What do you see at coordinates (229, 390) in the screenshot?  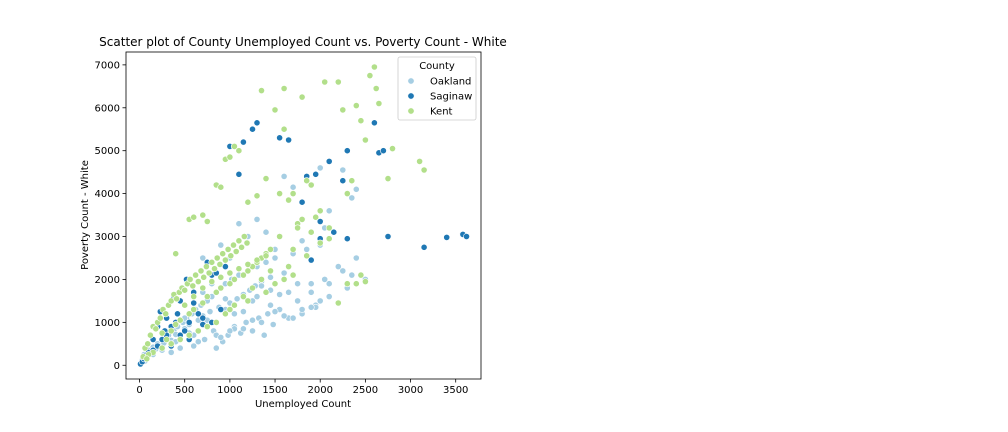 I see `x-tick-label-2: 1000` at bounding box center [229, 390].